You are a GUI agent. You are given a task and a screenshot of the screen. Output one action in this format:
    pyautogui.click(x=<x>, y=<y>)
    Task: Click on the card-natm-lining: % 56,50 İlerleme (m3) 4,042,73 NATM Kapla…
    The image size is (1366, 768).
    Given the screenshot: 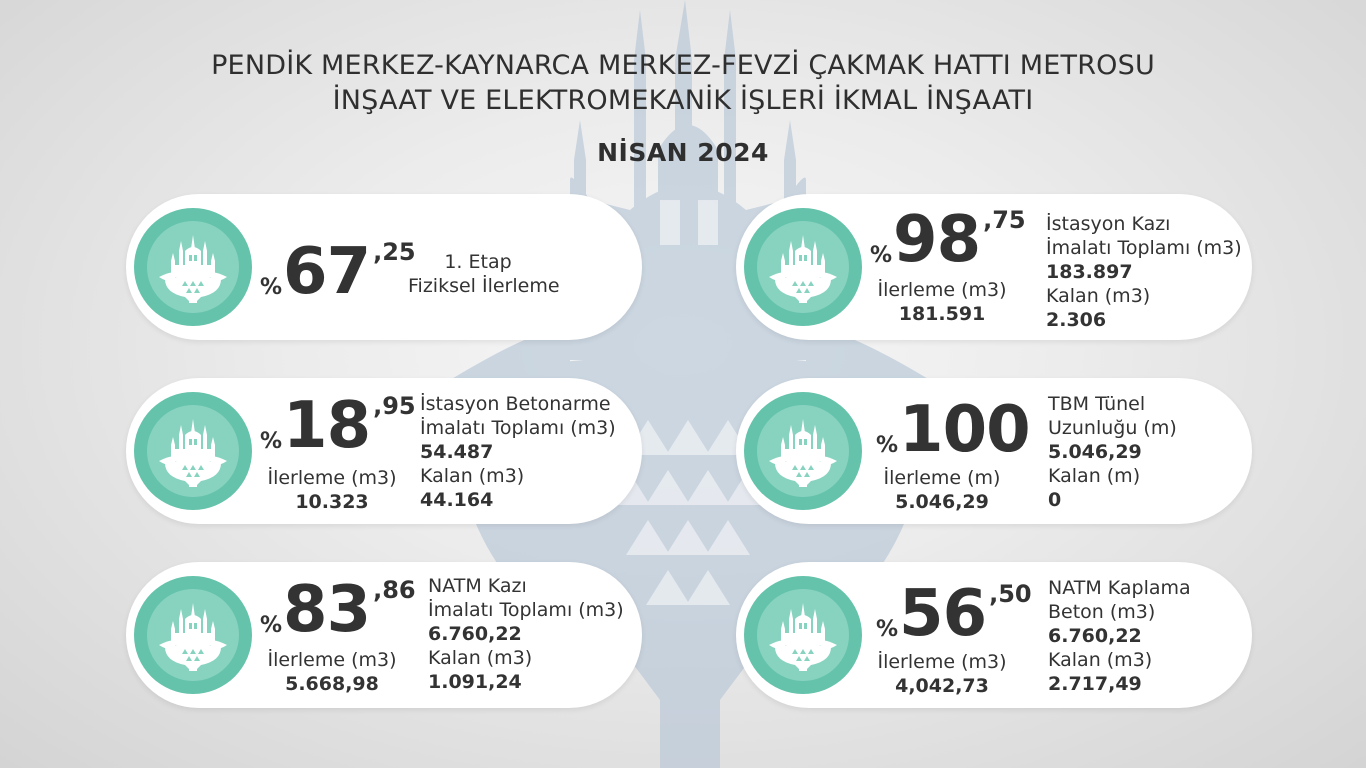 What is the action you would take?
    pyautogui.click(x=994, y=635)
    